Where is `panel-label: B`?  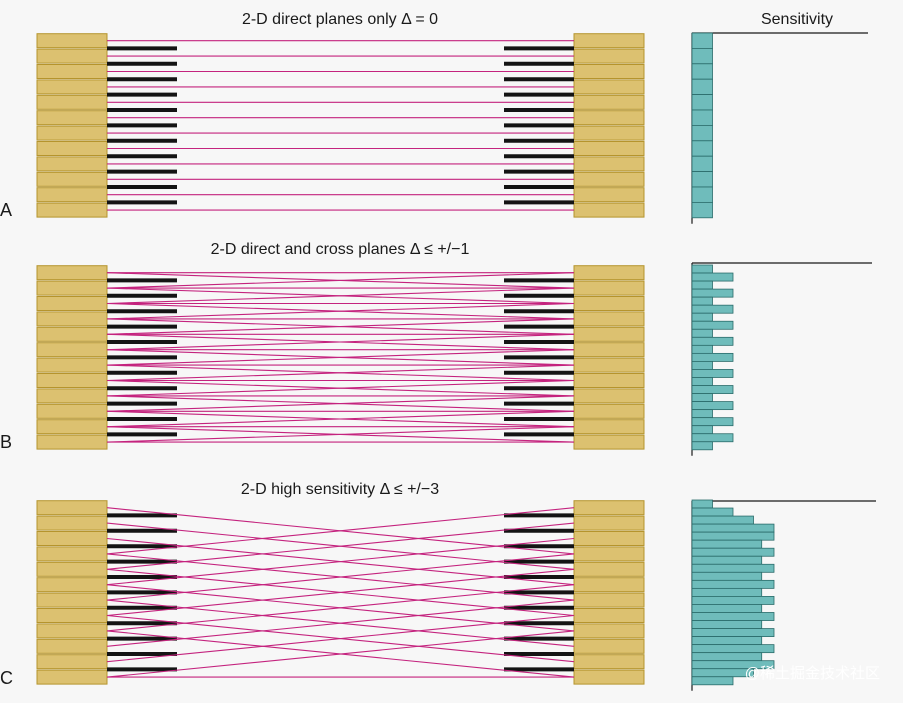
panel-label: B is located at coordinates (6, 442).